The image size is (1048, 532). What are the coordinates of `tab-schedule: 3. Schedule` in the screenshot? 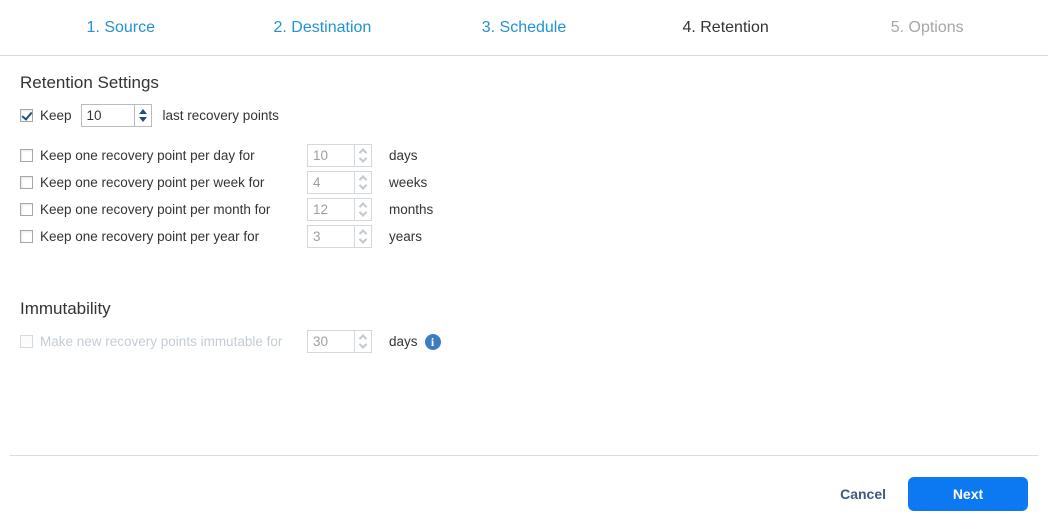 It's located at (524, 27).